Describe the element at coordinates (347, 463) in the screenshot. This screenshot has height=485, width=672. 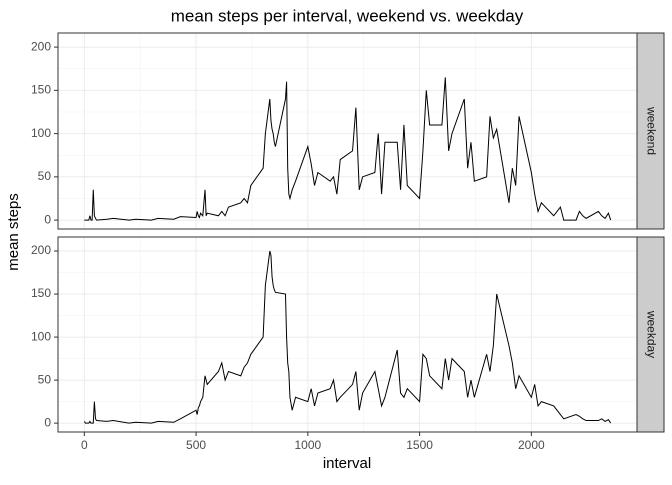
I see `x-axis-label: interval` at that location.